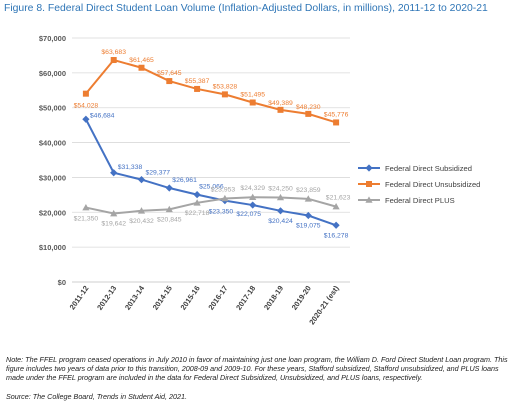  I want to click on y-tick-label: $70,000, so click(52, 38).